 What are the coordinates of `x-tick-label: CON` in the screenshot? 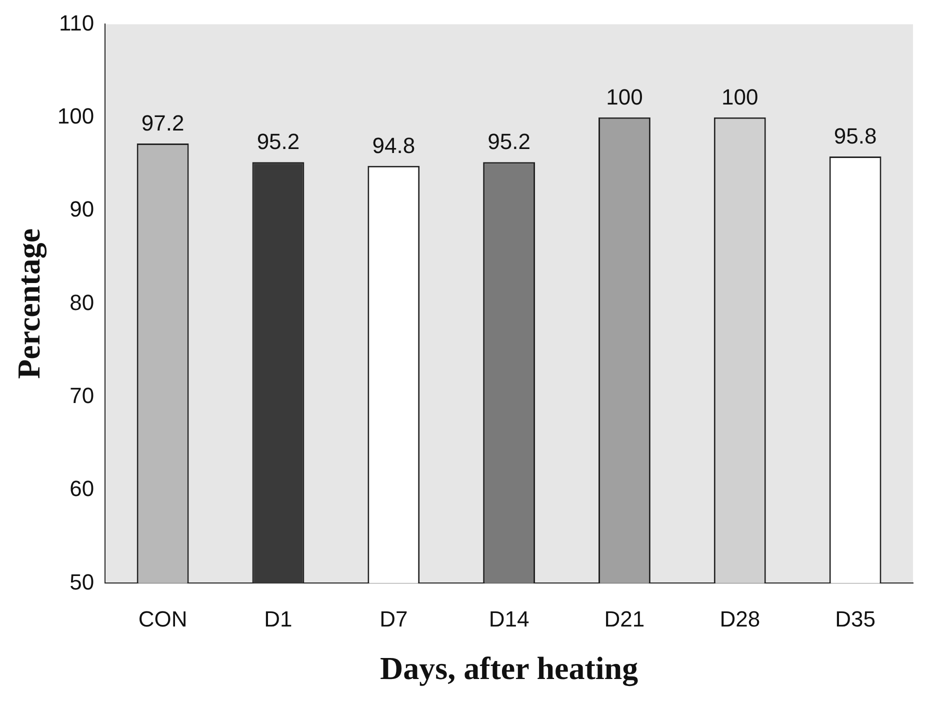 It's located at (163, 619).